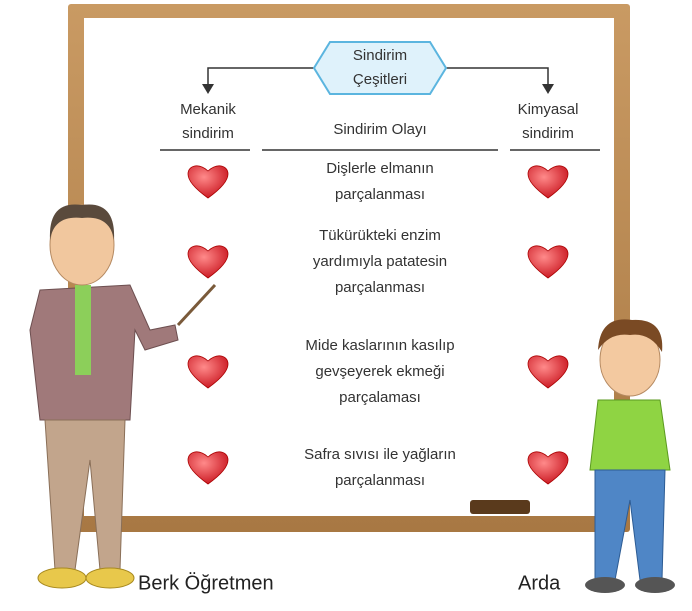 This screenshot has width=692, height=611. Describe the element at coordinates (500, 507) in the screenshot. I see `eraser` at that location.